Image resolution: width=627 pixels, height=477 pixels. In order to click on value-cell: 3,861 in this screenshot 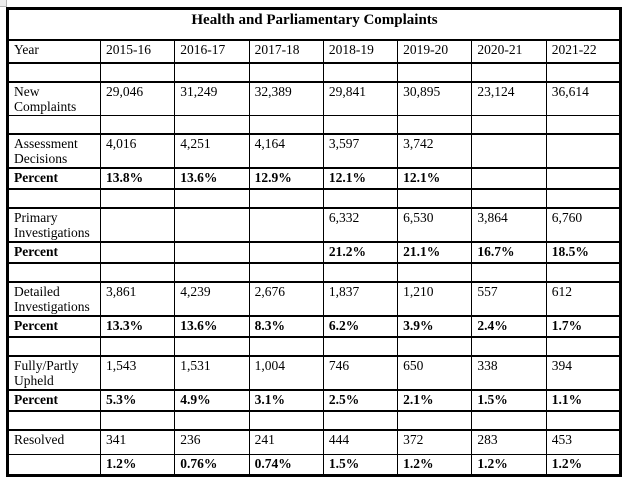, I will do `click(137, 299)`.